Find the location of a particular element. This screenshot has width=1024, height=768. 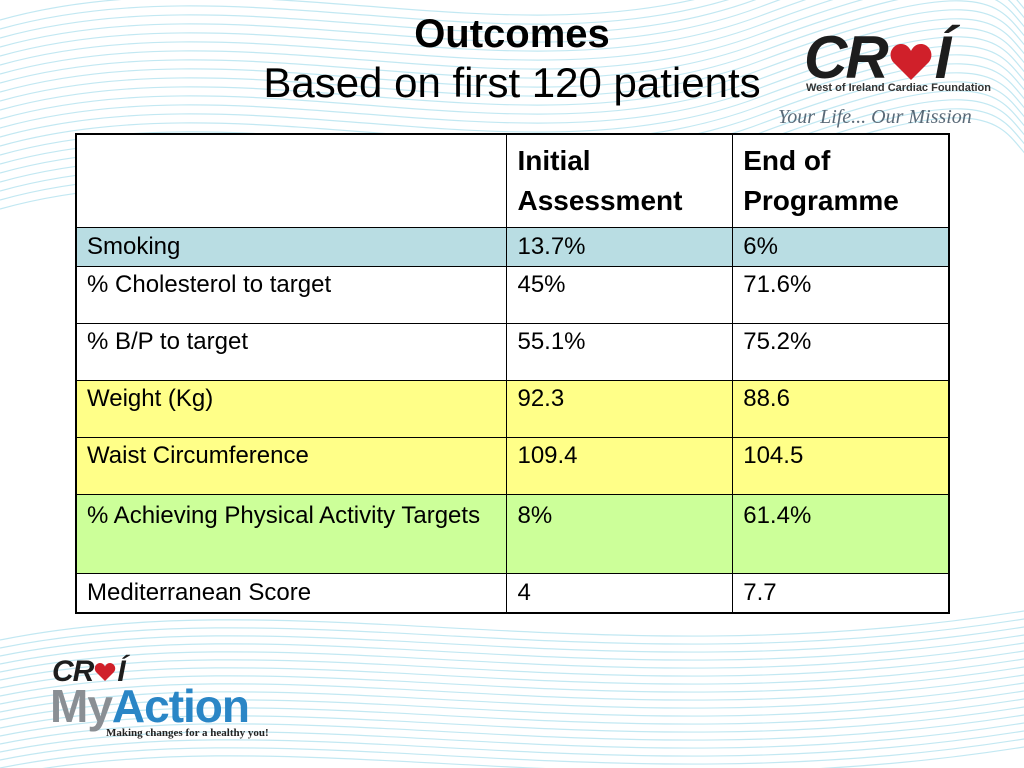

slide-title: Outcomes is located at coordinates (512, 34).